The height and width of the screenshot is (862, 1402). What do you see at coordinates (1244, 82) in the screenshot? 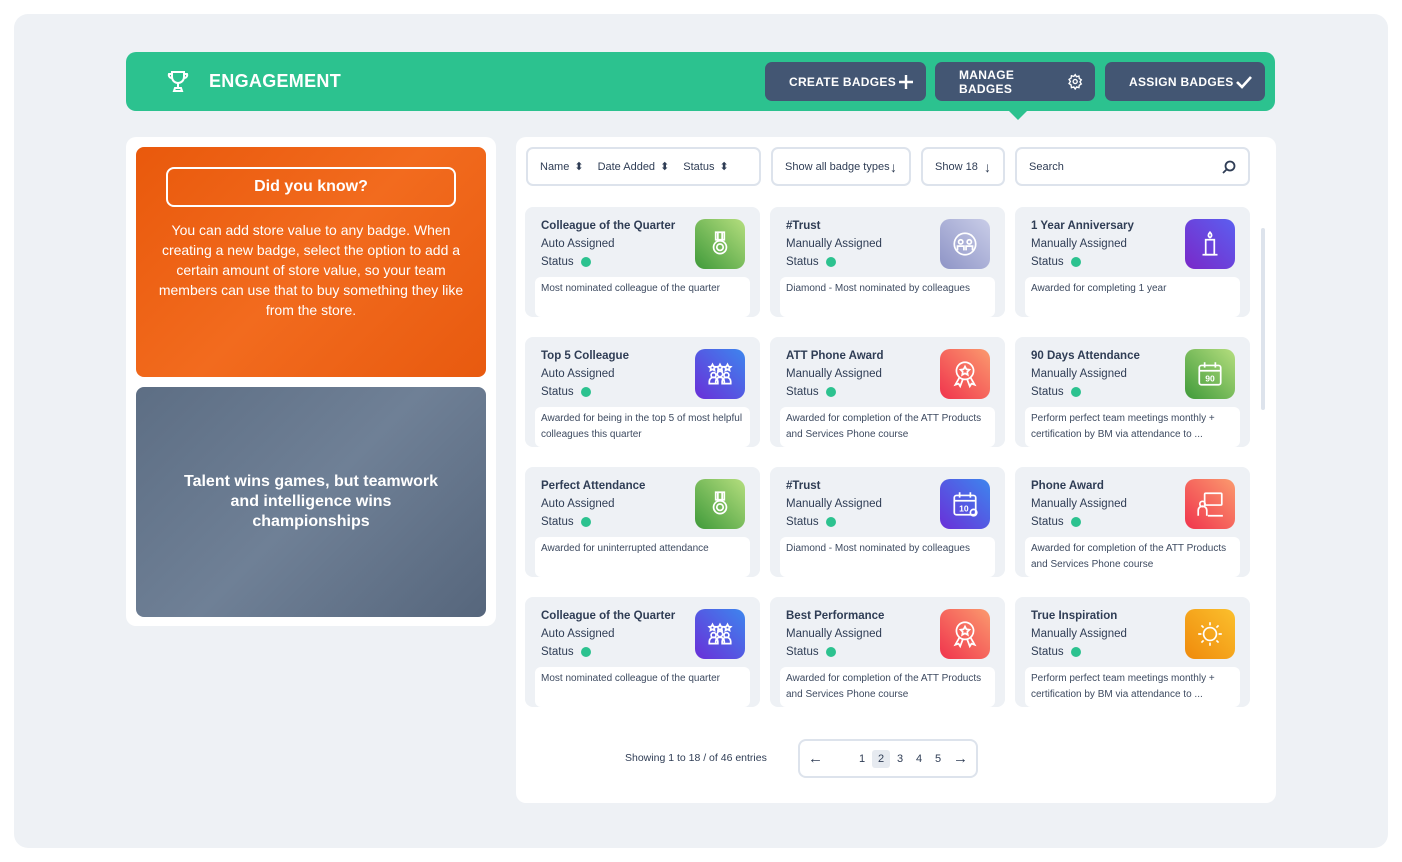
I see `check-icon` at bounding box center [1244, 82].